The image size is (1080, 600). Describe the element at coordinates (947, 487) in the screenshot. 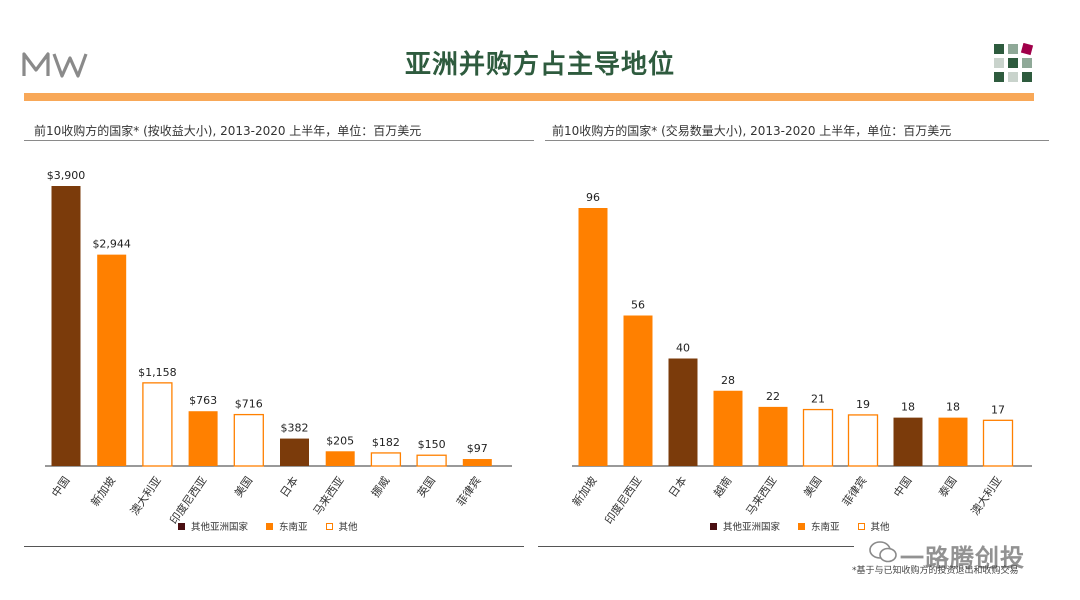

I see `category-label: 泰国` at that location.